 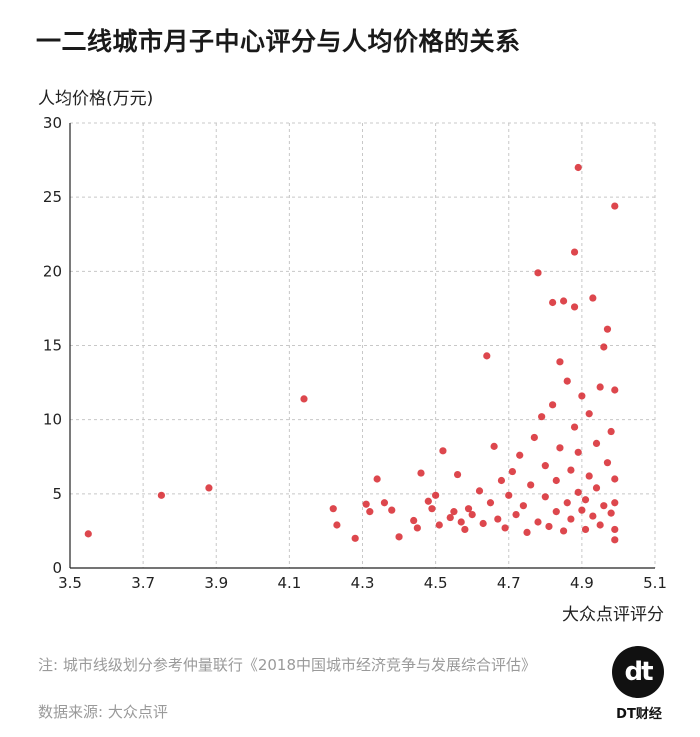 What do you see at coordinates (103, 712) in the screenshot?
I see `data-source: 数据来源: 大众点评` at bounding box center [103, 712].